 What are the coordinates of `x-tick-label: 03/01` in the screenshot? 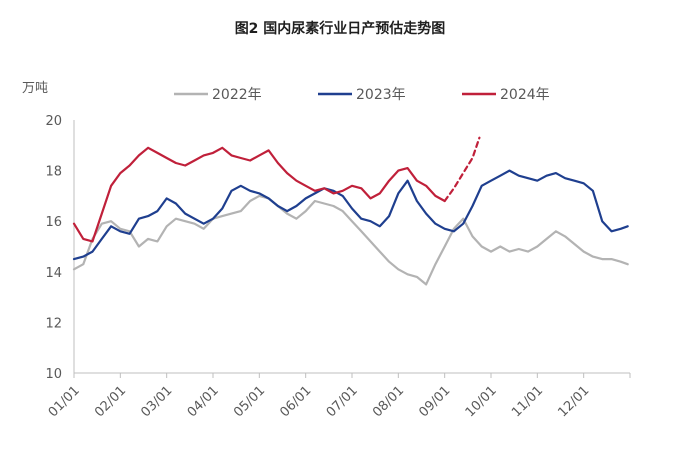 It's located at (156, 401).